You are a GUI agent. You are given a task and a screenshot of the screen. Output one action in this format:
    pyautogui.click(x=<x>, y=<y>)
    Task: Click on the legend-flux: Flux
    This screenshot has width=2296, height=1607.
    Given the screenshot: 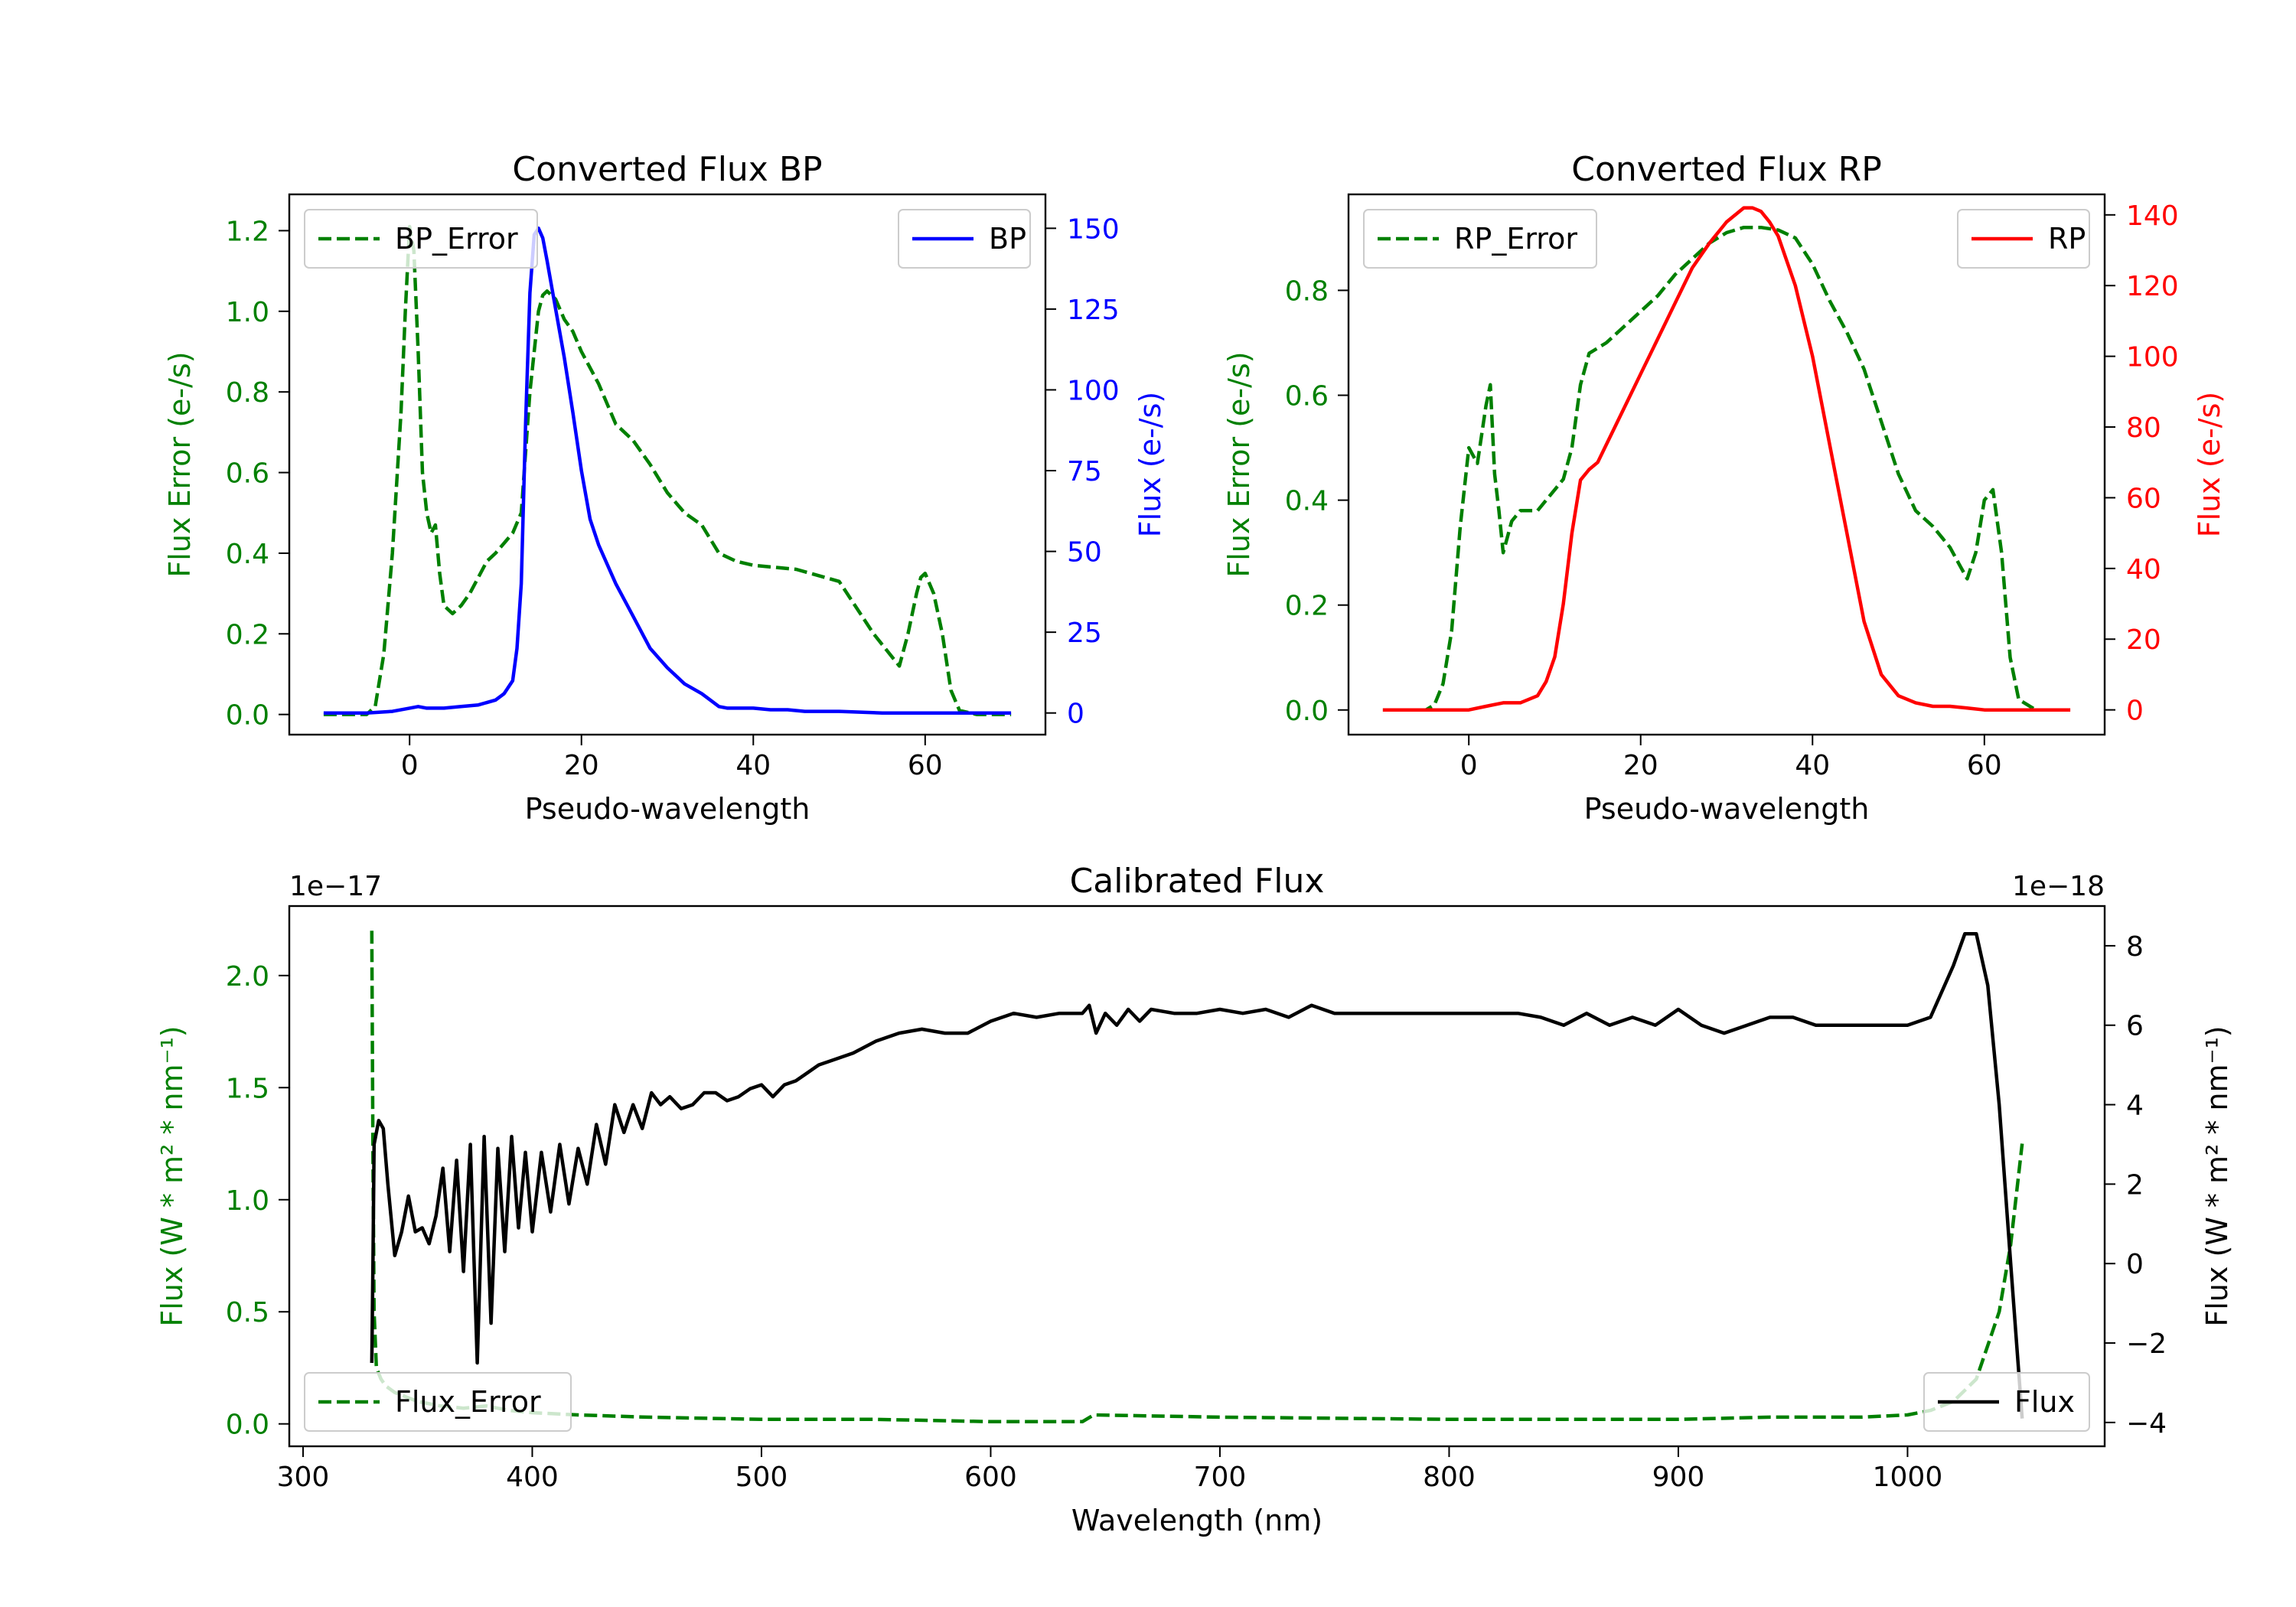 What is the action you would take?
    pyautogui.click(x=2006, y=1402)
    